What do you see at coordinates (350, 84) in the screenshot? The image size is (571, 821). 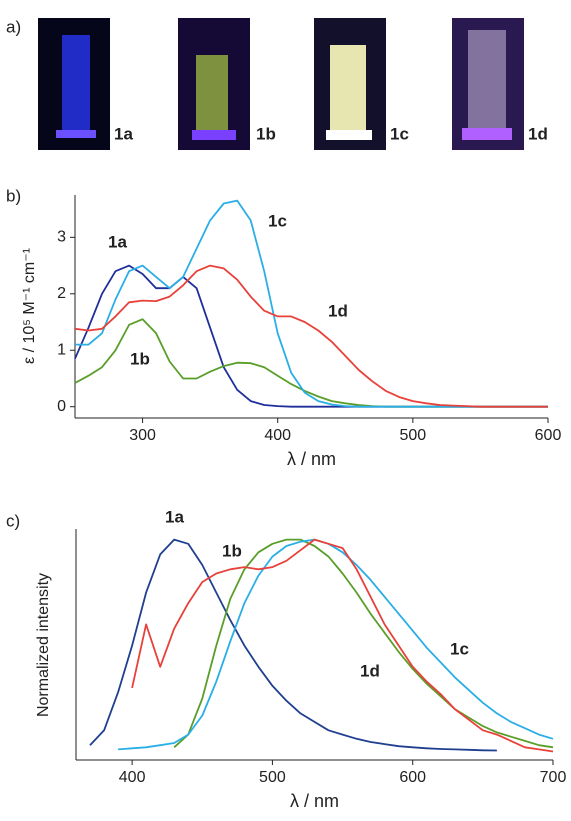 I see `photo-1c` at bounding box center [350, 84].